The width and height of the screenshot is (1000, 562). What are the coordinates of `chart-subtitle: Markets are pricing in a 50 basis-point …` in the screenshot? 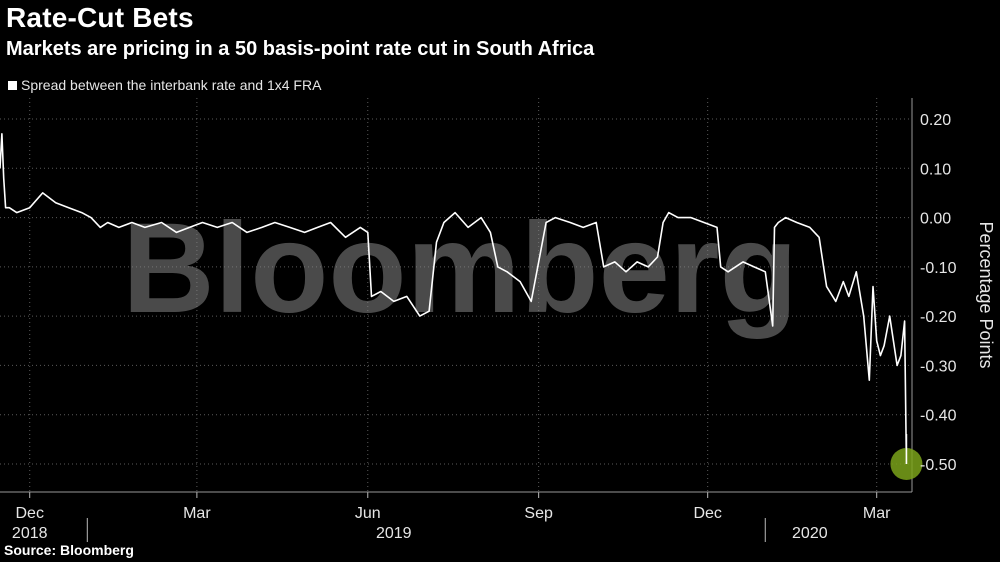 It's located at (300, 49).